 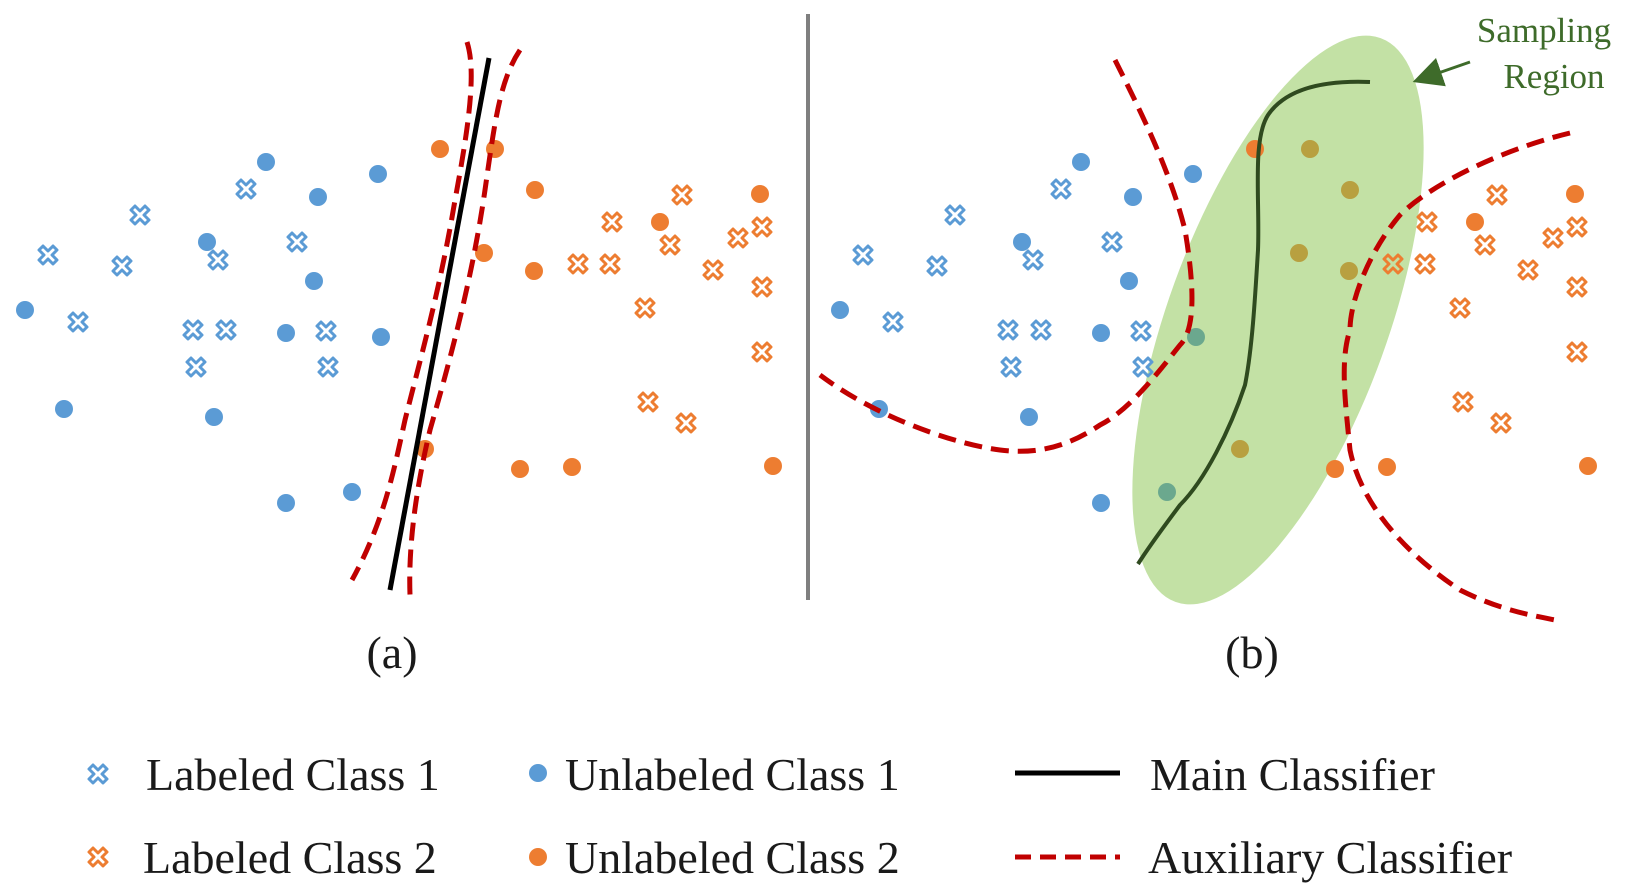 I want to click on main-classifier-b, so click(x=1253, y=322).